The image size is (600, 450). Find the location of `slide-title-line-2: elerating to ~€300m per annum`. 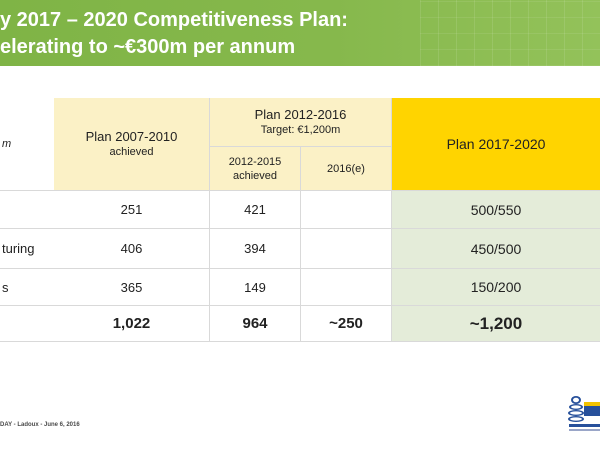

slide-title-line-2: elerating to ~€300m per annum is located at coordinates (148, 47).